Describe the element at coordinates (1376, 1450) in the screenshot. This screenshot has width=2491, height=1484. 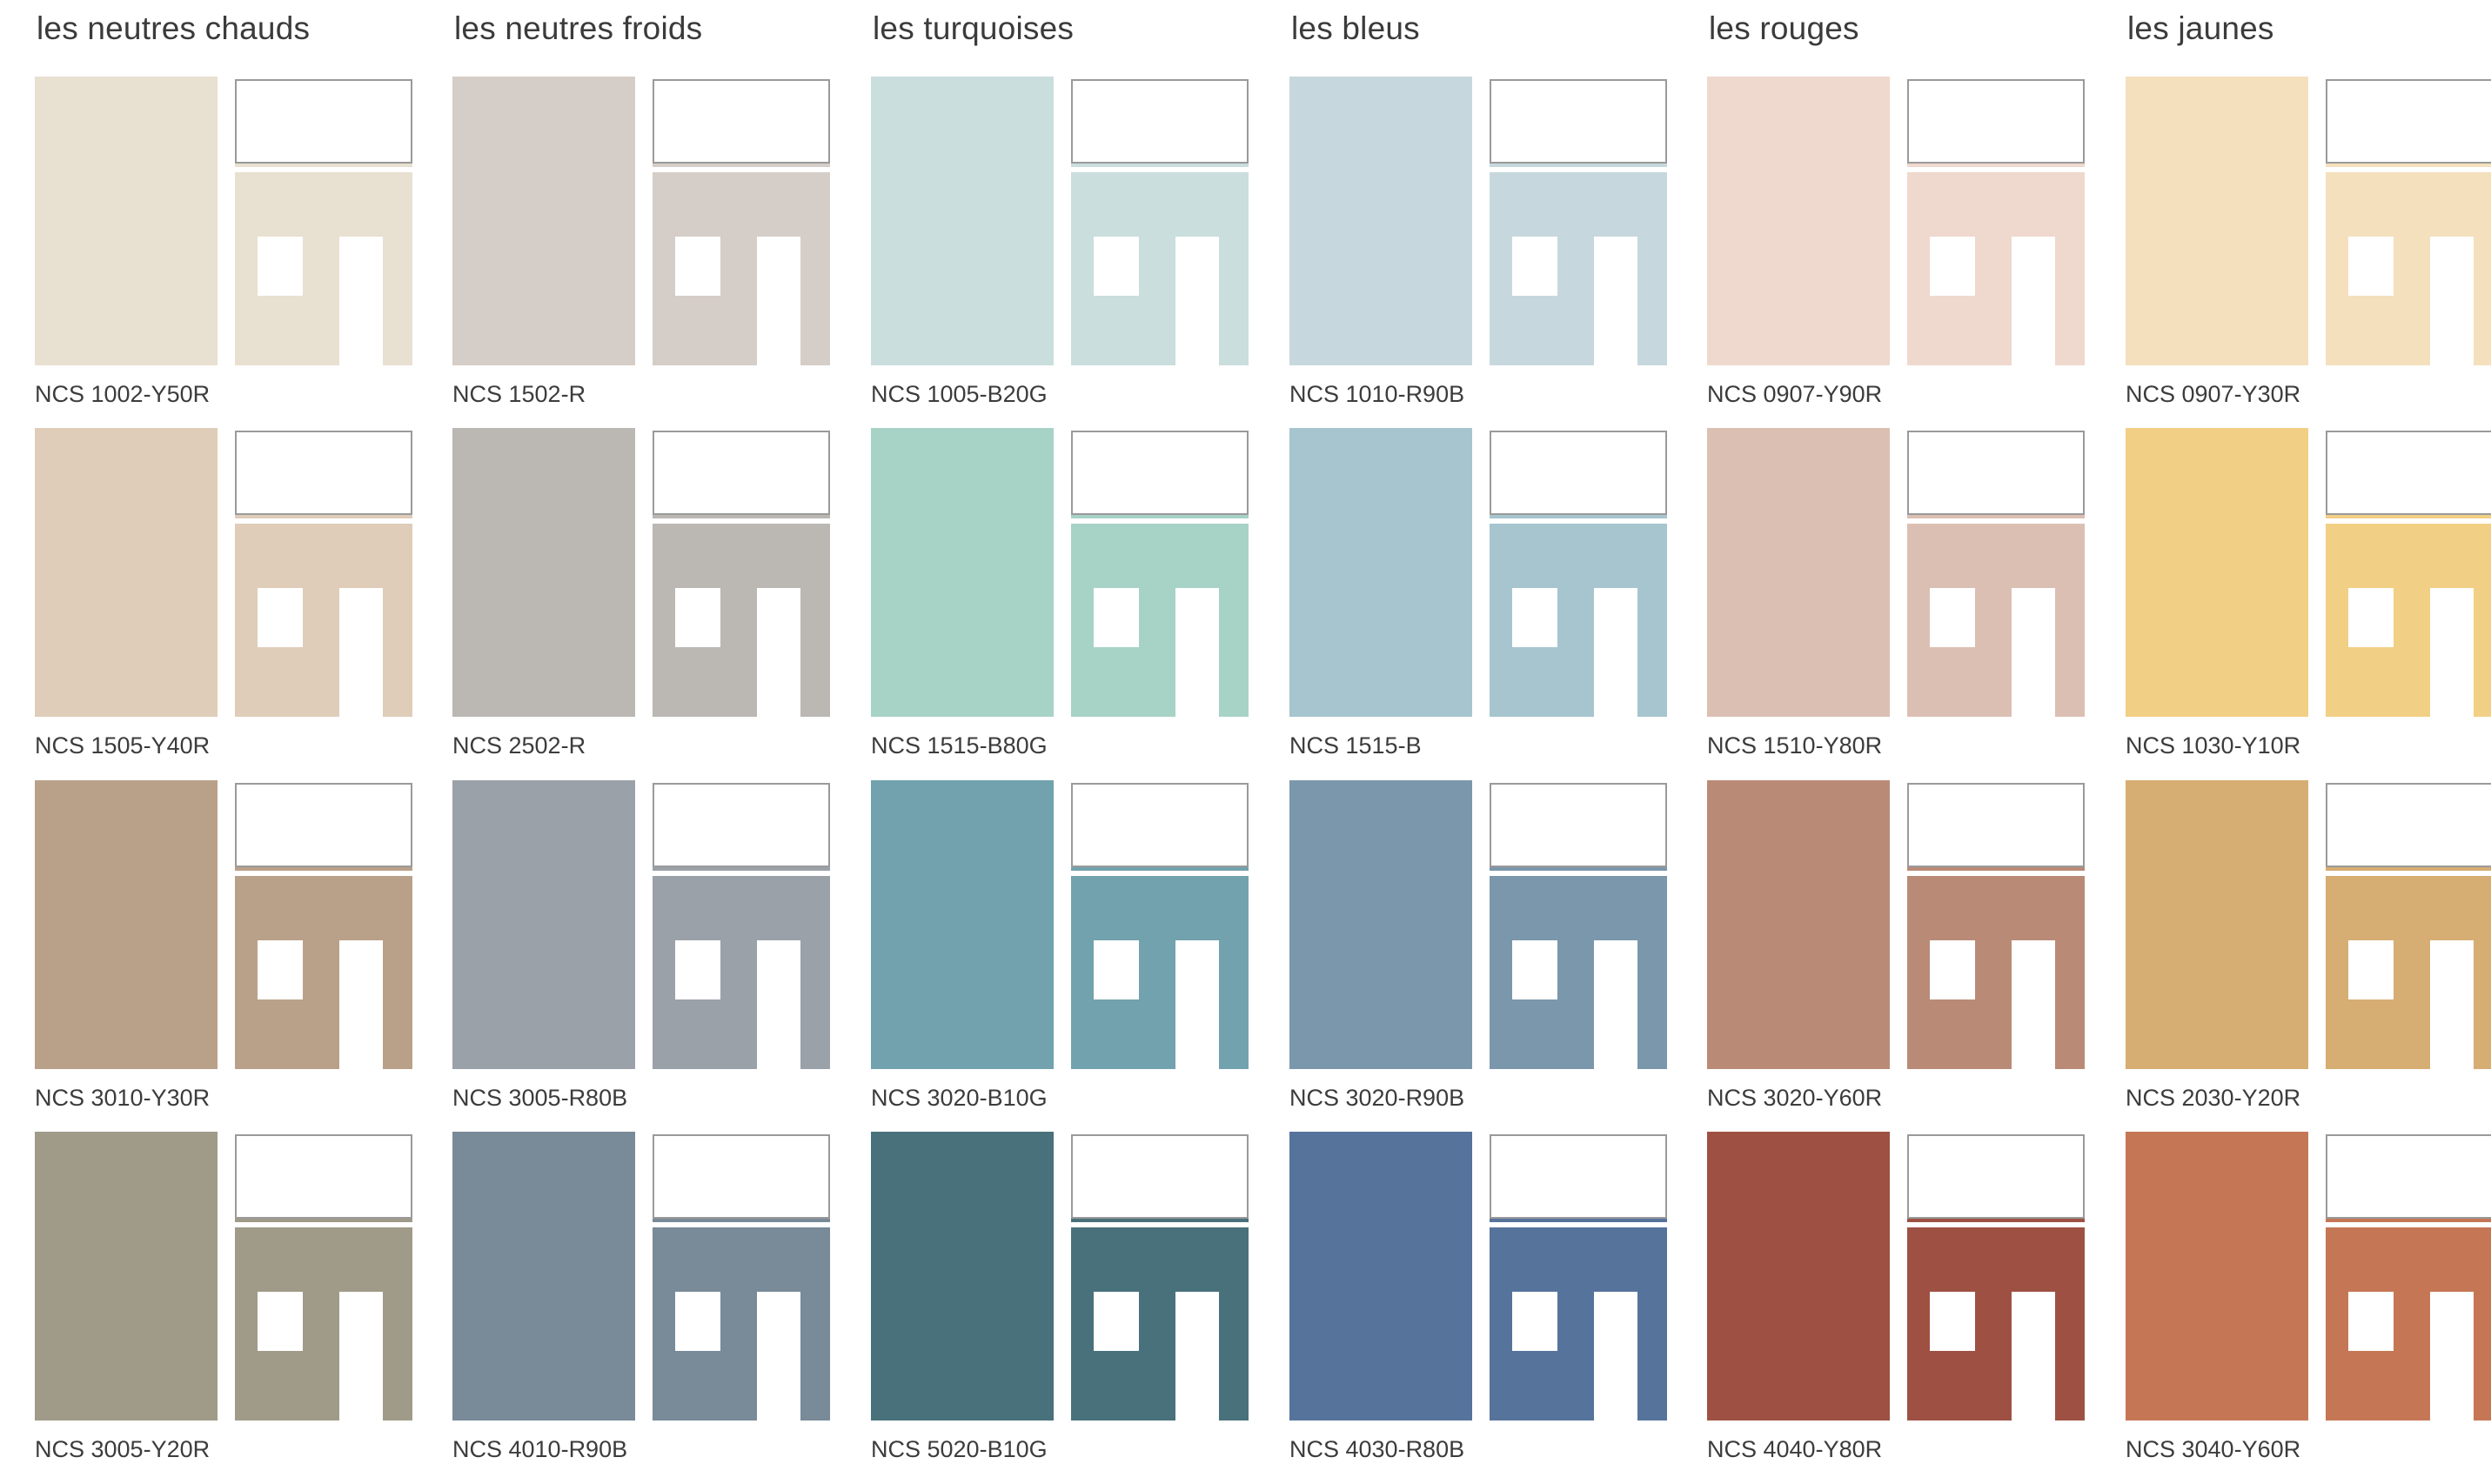
I see `ncs-color-code: NCS 4030-R80B` at that location.